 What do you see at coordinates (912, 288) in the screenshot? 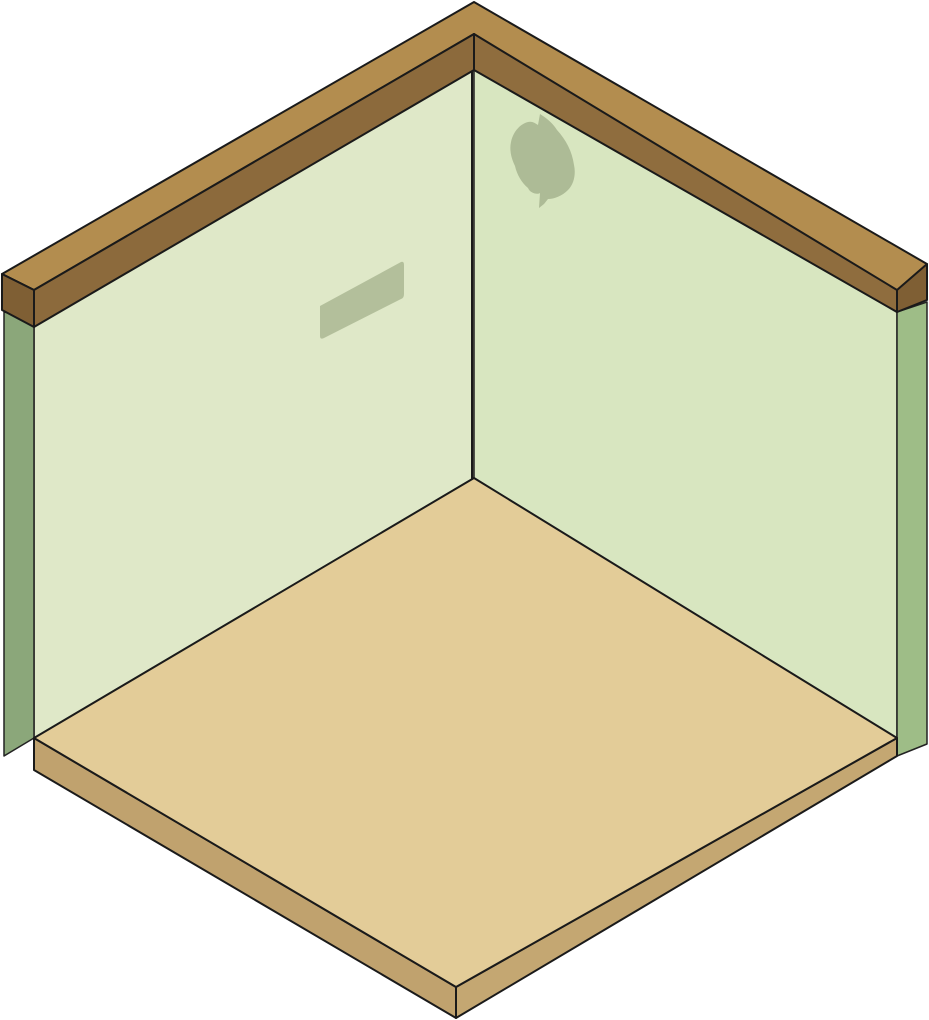
I see `wall-right-trim-end` at bounding box center [912, 288].